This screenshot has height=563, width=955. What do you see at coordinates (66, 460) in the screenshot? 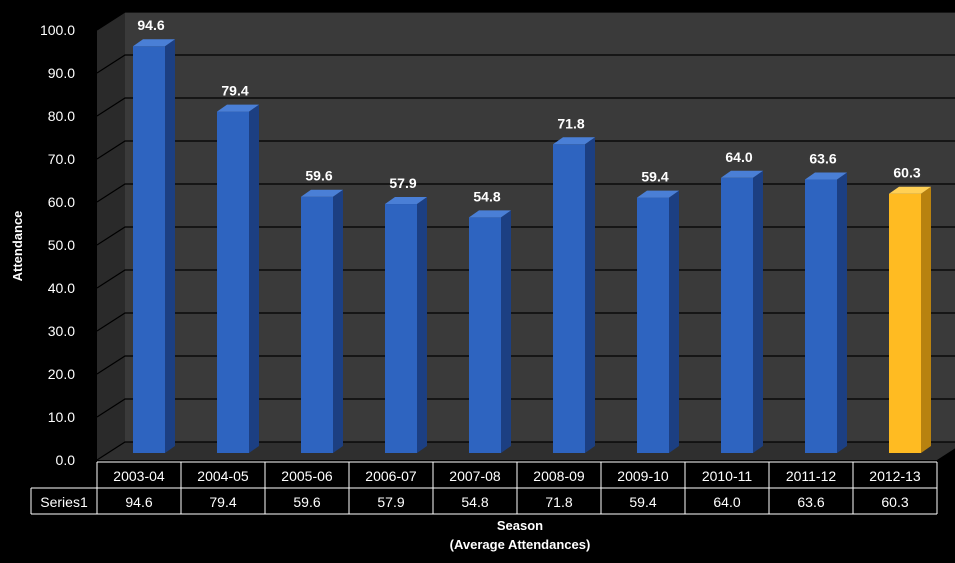
I see `y-tick-label: 0.0` at bounding box center [66, 460].